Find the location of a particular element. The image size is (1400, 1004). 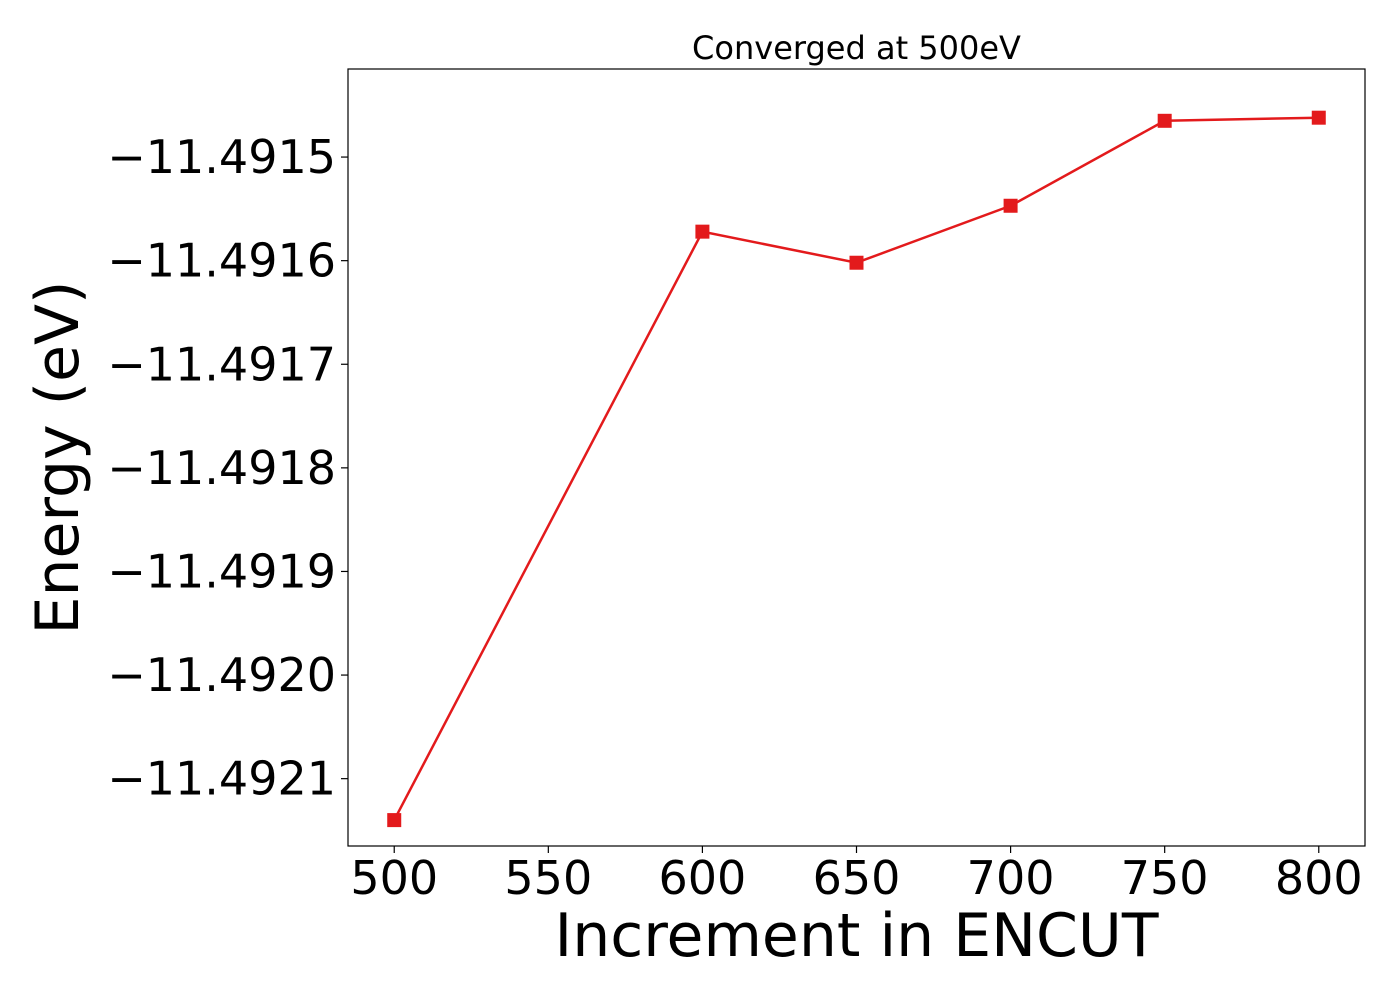

x-tick-label: 650 is located at coordinates (857, 878).